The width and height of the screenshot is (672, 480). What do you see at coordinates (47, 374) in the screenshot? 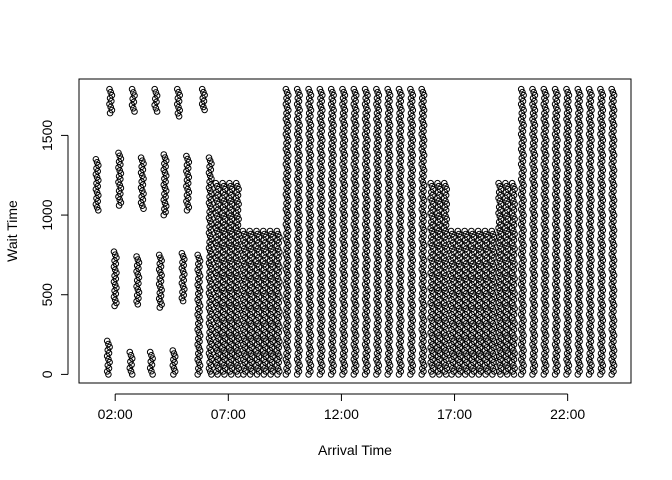
I see `y-tick-label: 0` at bounding box center [47, 374].